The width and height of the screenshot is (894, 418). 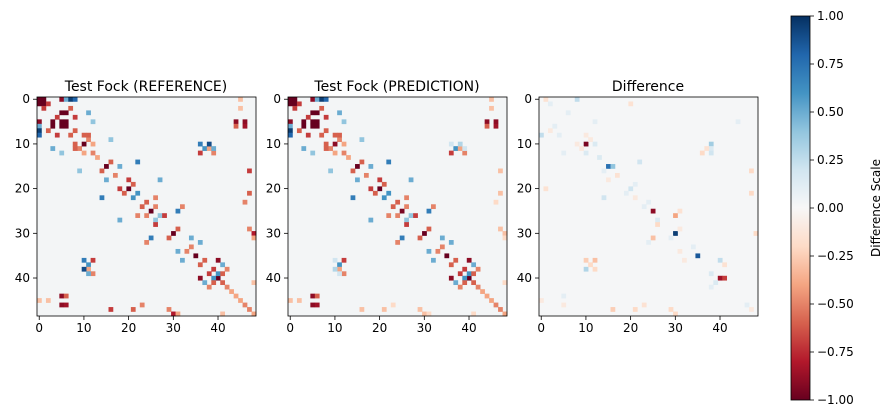 I want to click on y-tick-label: 40, so click(x=273, y=278).